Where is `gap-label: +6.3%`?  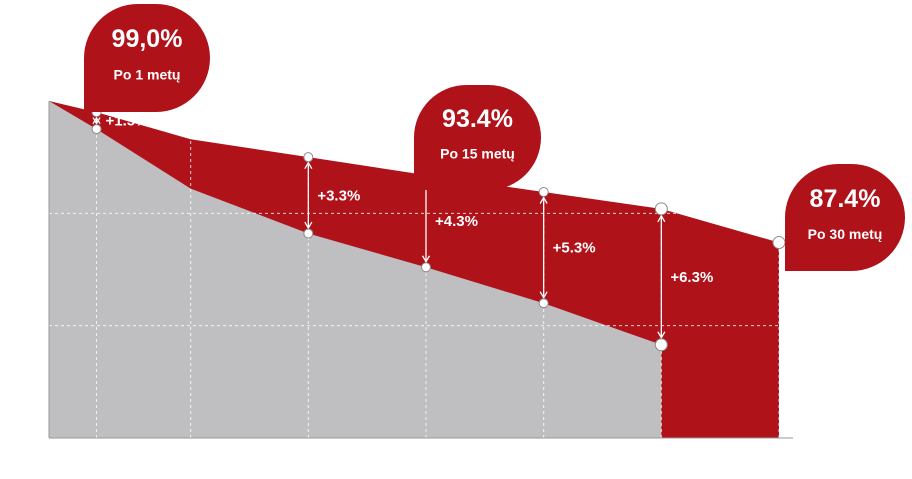 gap-label: +6.3% is located at coordinates (691, 277).